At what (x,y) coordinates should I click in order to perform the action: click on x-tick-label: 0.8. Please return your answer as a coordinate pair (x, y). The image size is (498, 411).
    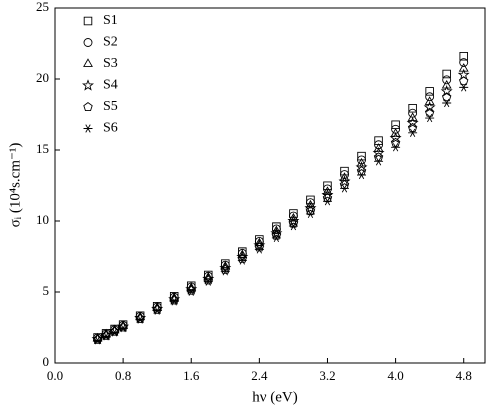
    Looking at the image, I should click on (123, 375).